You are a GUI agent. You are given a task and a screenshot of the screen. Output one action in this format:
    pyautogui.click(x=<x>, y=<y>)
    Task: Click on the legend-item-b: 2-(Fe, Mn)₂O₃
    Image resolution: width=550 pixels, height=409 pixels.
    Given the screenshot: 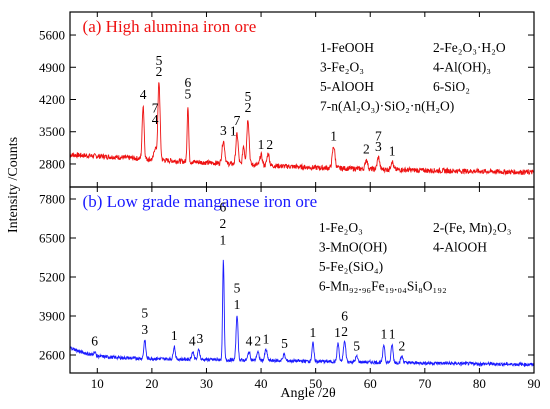 What is the action you would take?
    pyautogui.click(x=472, y=227)
    